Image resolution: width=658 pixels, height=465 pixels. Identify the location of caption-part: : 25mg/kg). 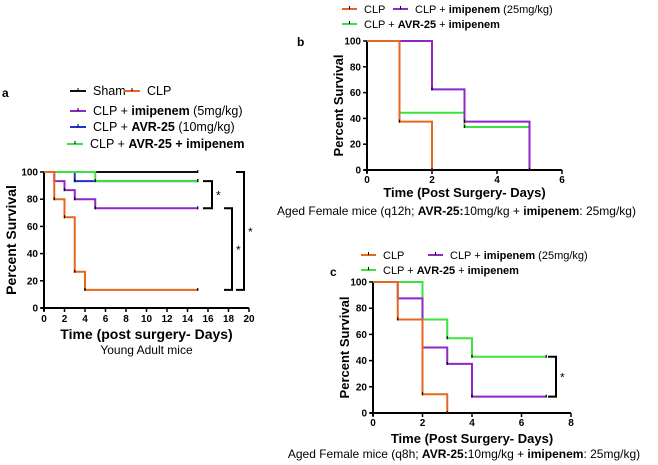
(611, 454).